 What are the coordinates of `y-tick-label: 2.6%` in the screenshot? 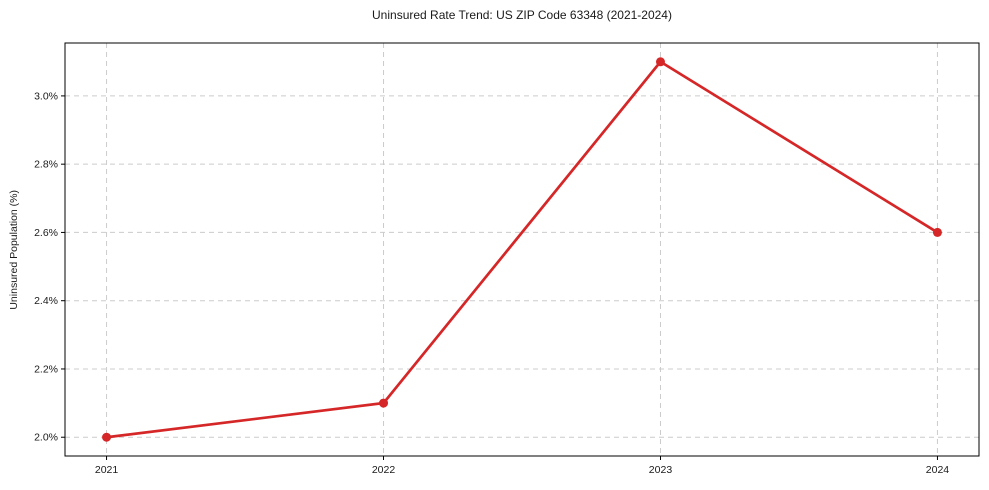 It's located at (46, 233).